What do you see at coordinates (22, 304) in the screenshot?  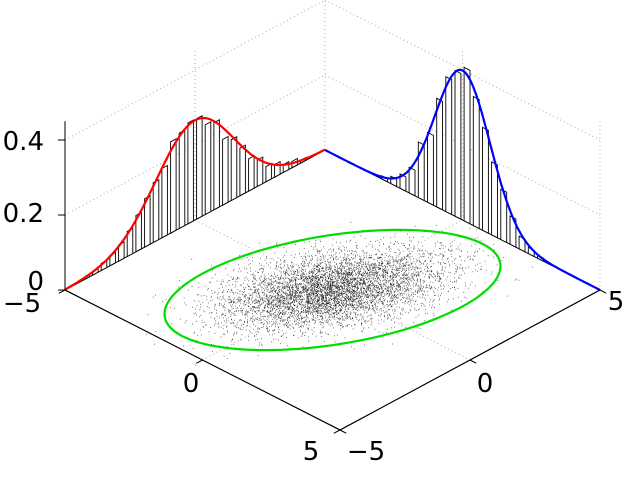 I see `x-tick-label: −5` at bounding box center [22, 304].